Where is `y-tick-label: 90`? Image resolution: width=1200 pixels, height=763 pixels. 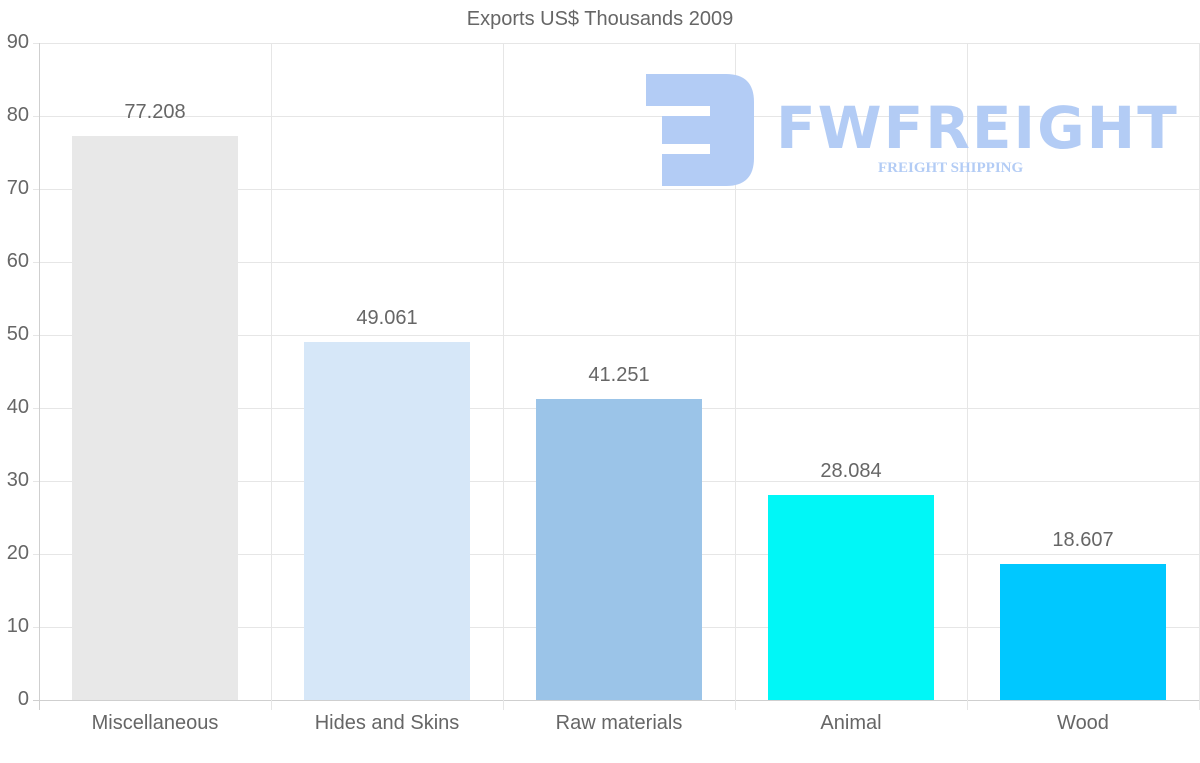
y-tick-label: 90 is located at coordinates (17, 42).